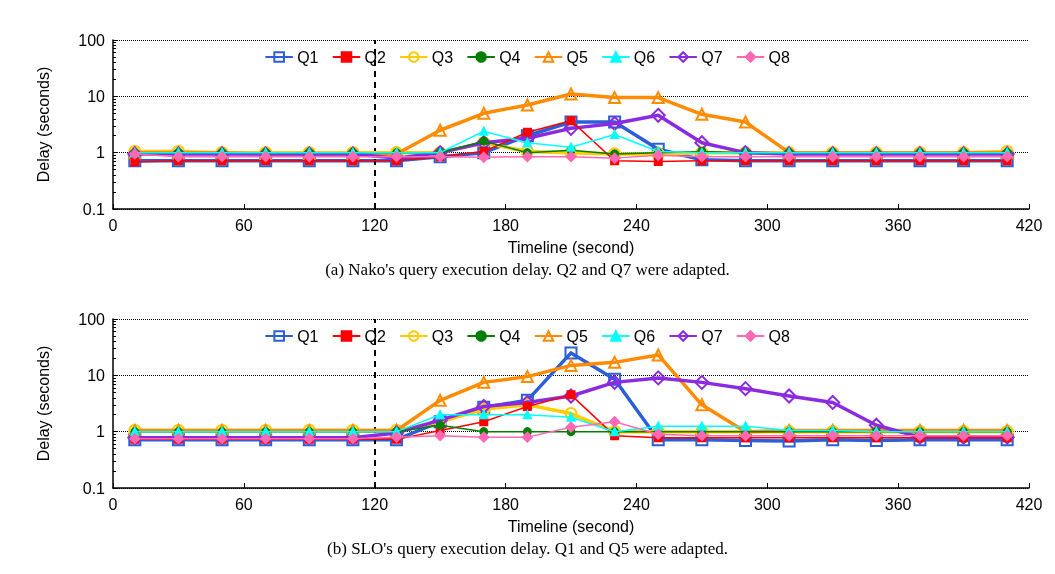 The image size is (1055, 574). I want to click on text: (a) Nako's query execution delay. Q2 and Q7 were adapted., so click(527, 269).